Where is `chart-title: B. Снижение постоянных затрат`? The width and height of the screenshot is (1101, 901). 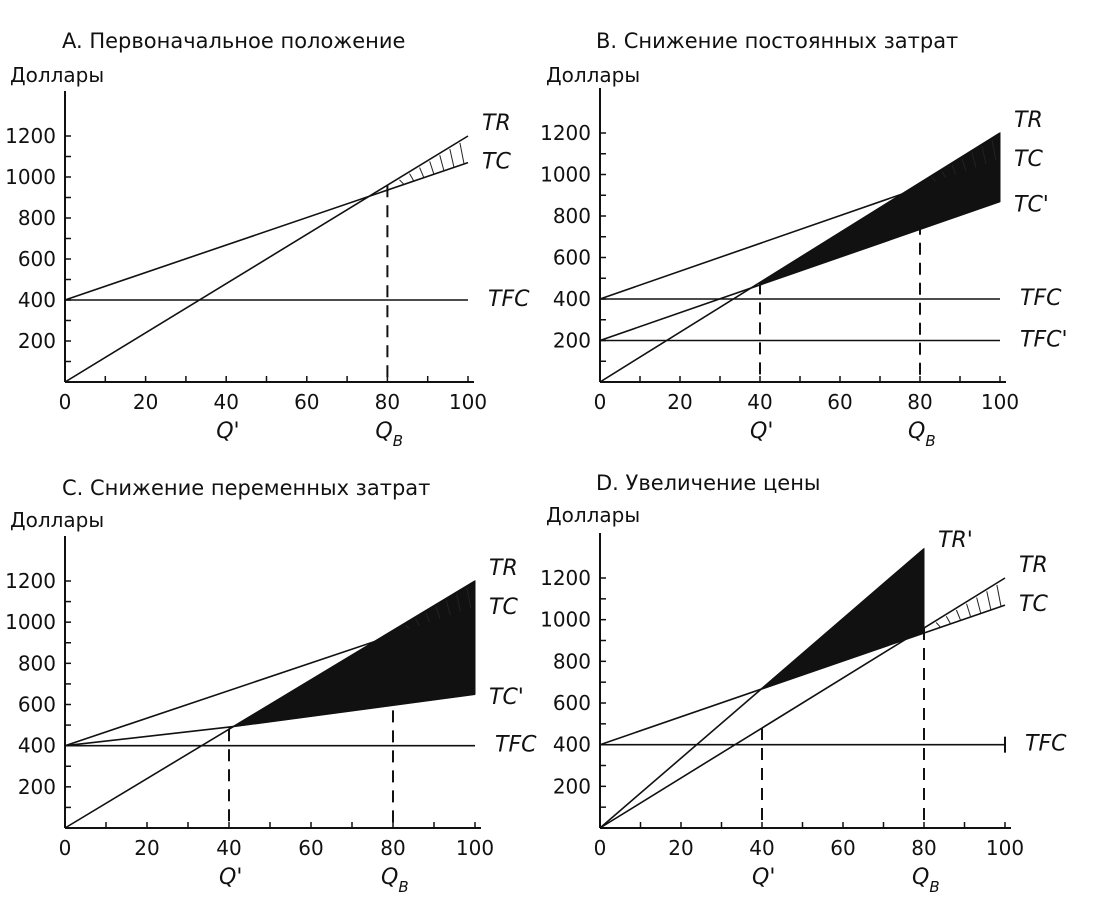
chart-title: B. Снижение постоянных затрат is located at coordinates (777, 41).